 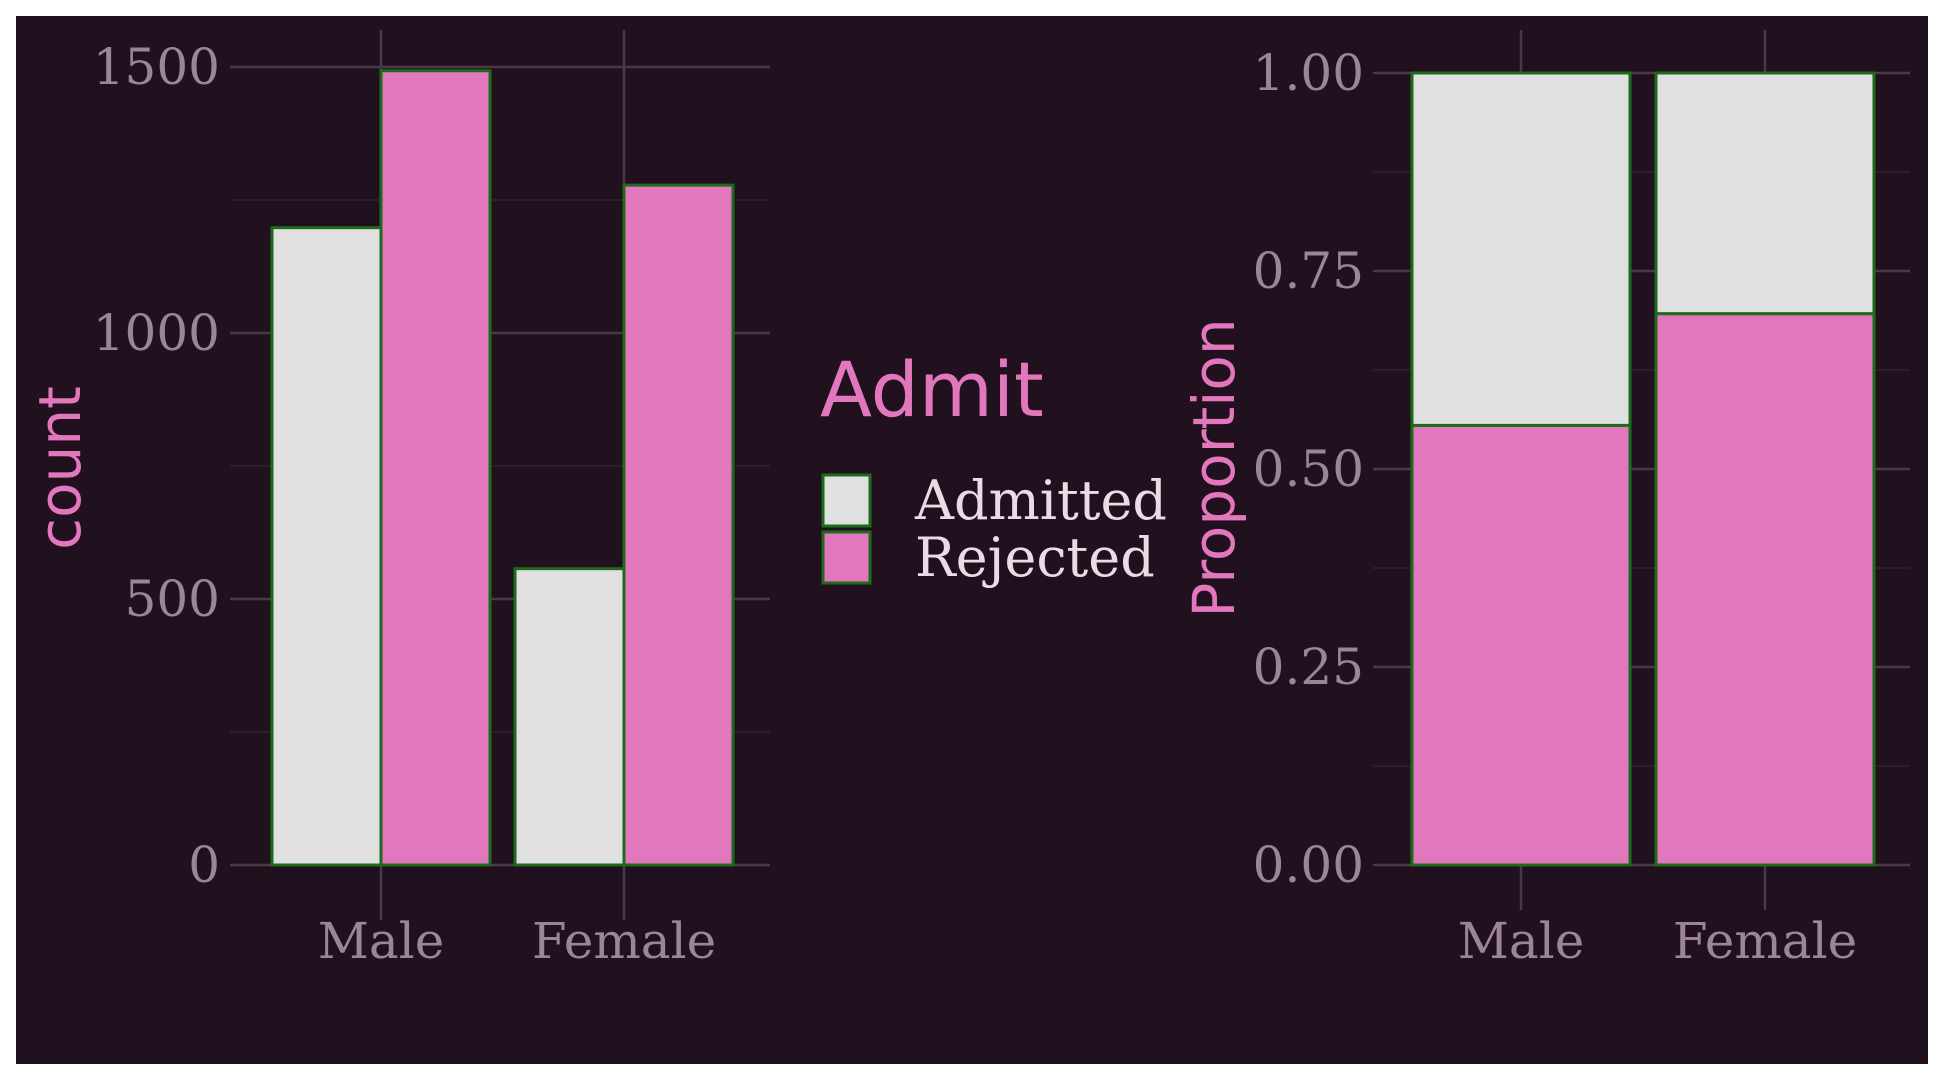 What do you see at coordinates (1521, 249) in the screenshot?
I see `bar-male-admitted-proportion` at bounding box center [1521, 249].